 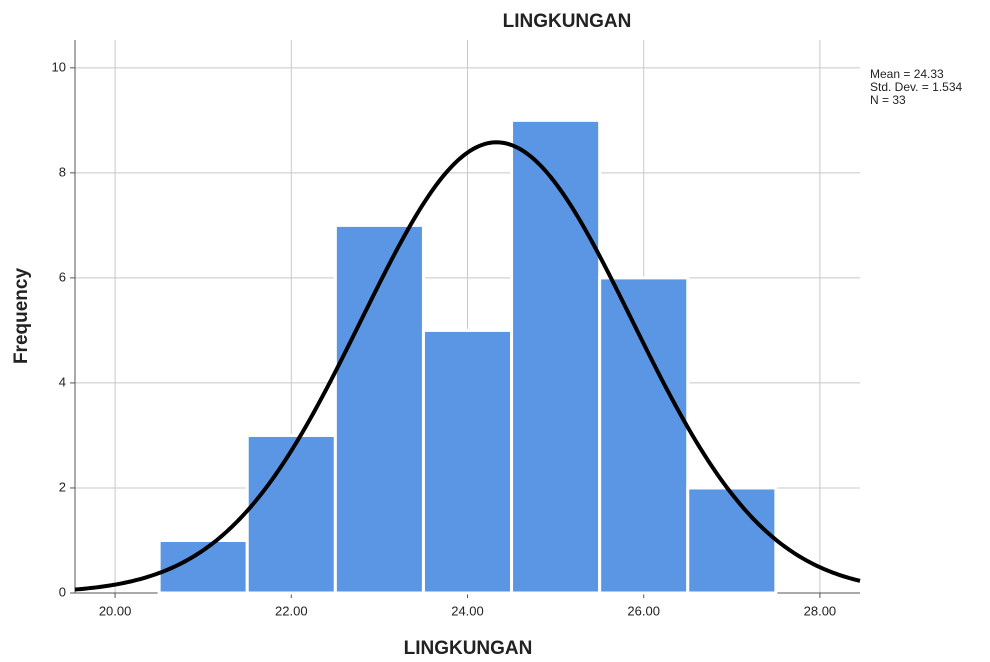 What do you see at coordinates (467, 610) in the screenshot?
I see `x-tick-label: 24.00` at bounding box center [467, 610].